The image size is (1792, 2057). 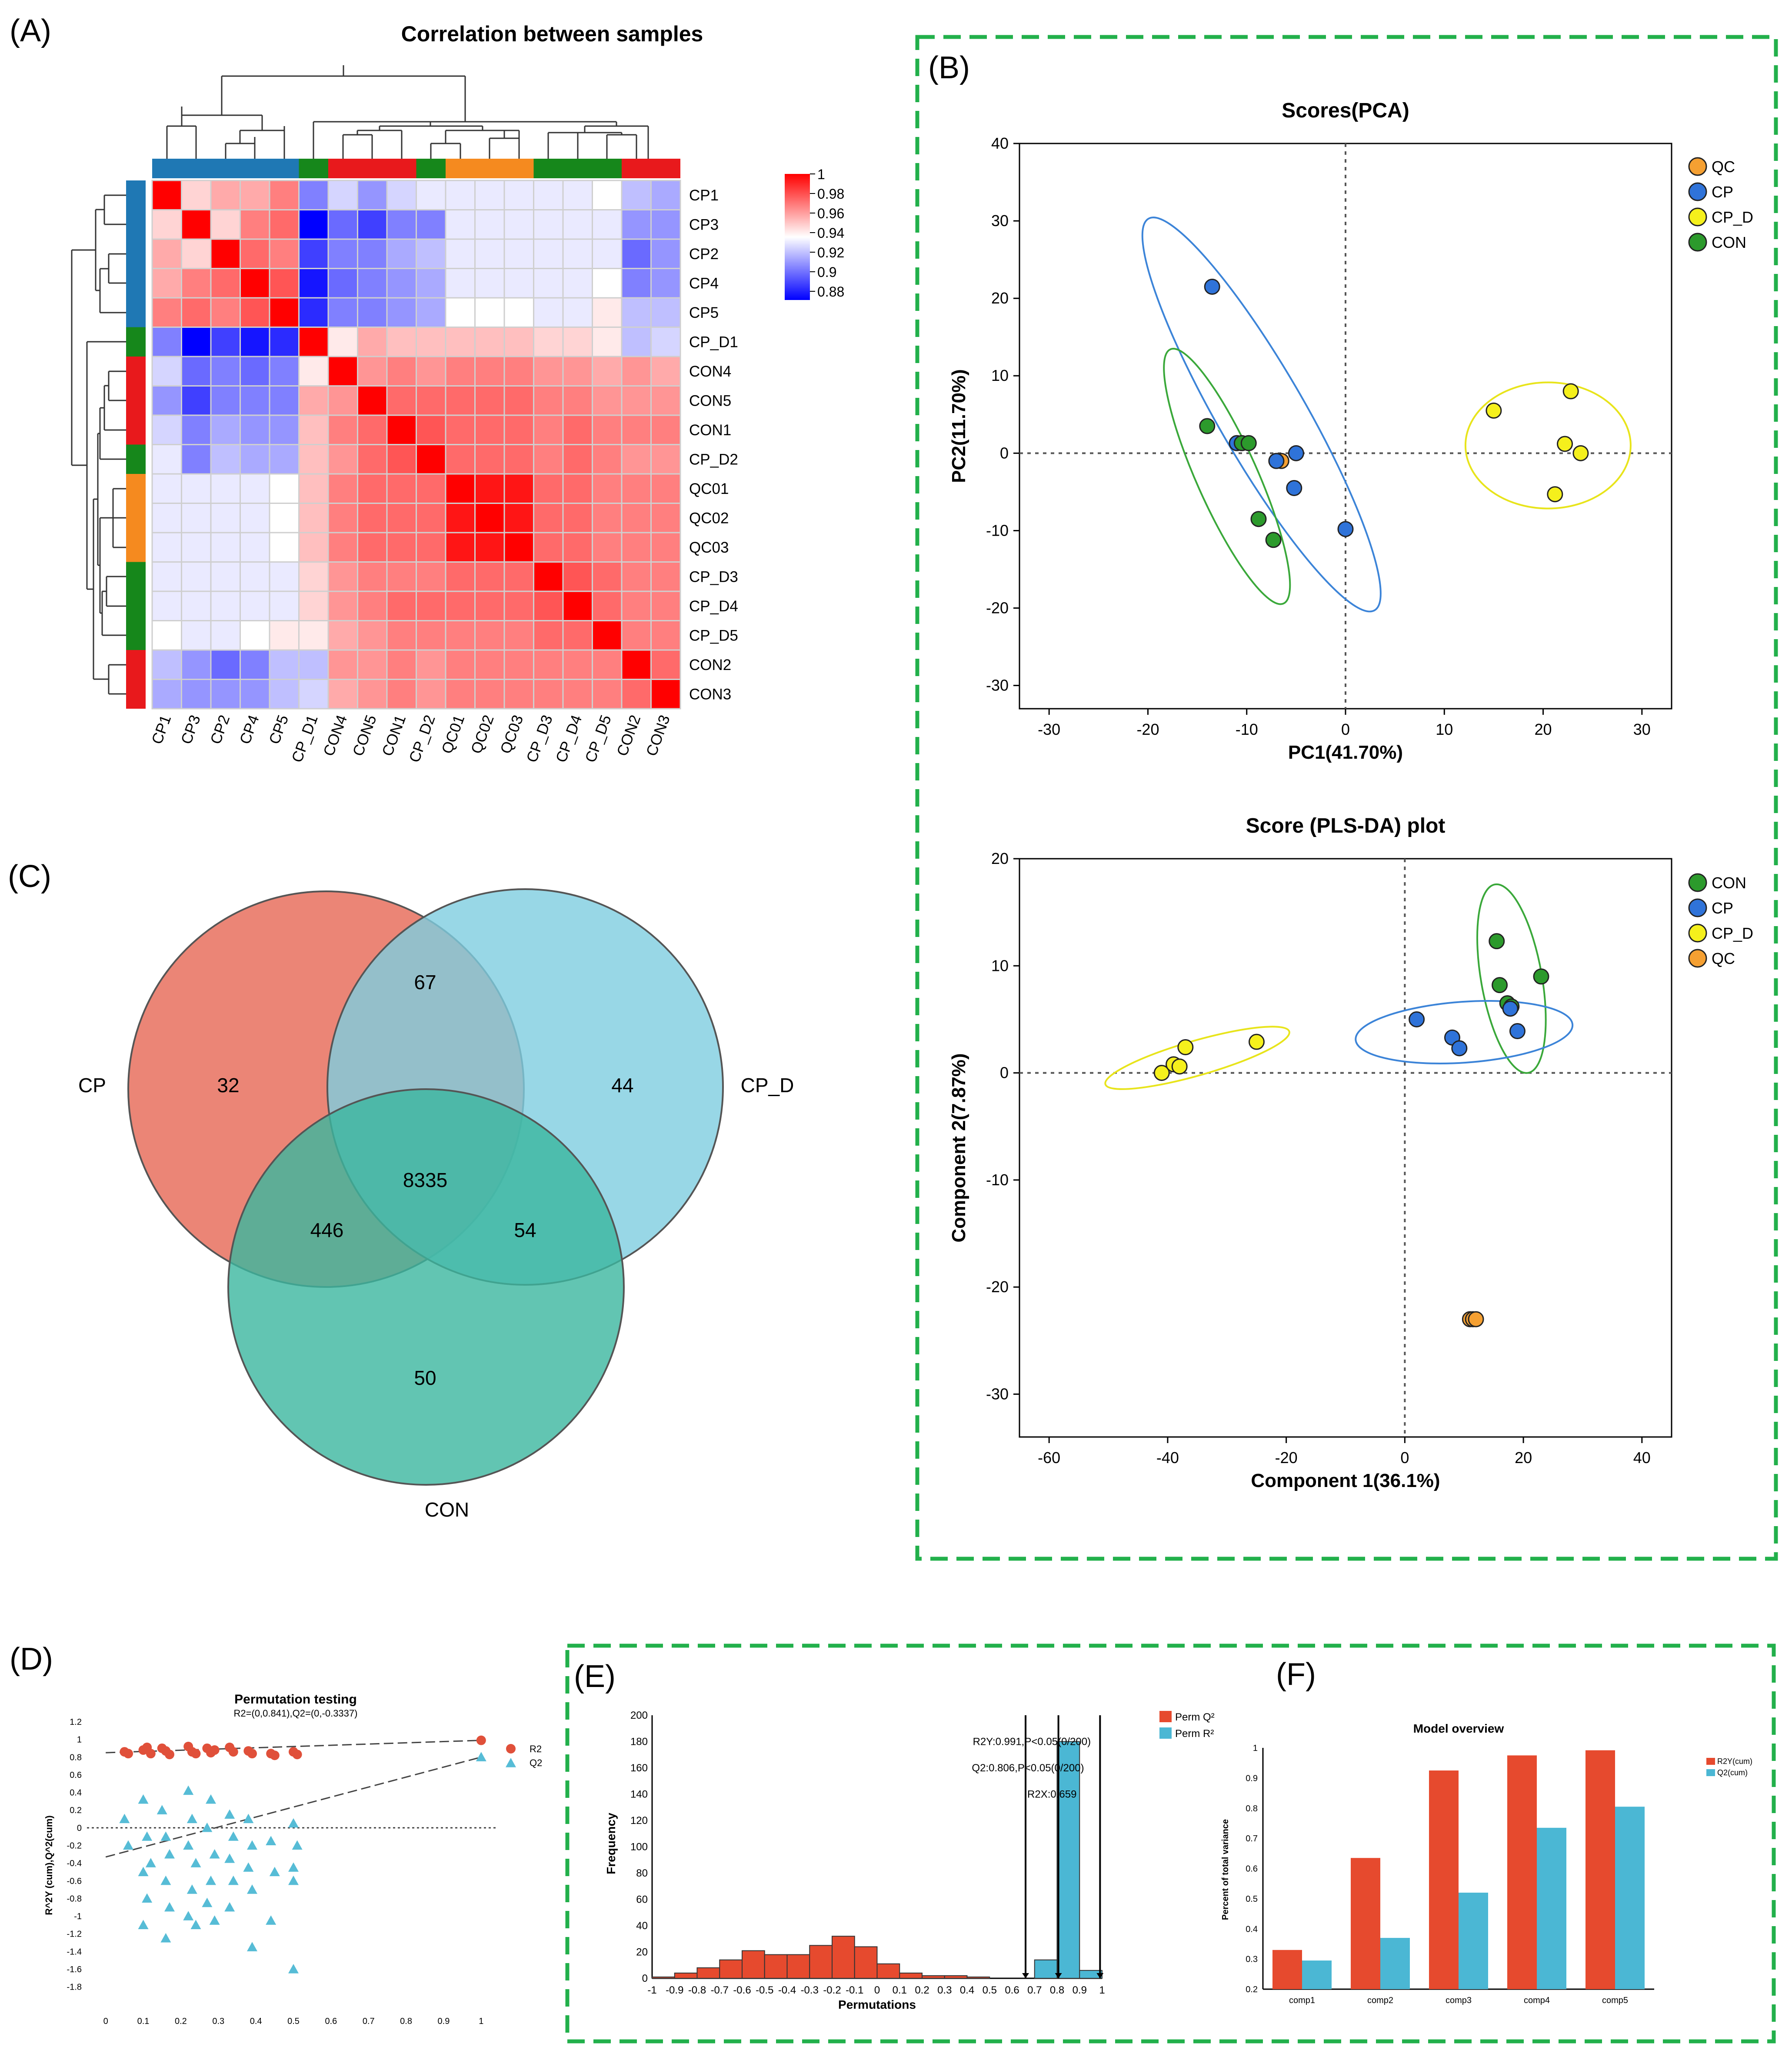 What do you see at coordinates (536, 1749) in the screenshot?
I see `legend-label-r2: R2` at bounding box center [536, 1749].